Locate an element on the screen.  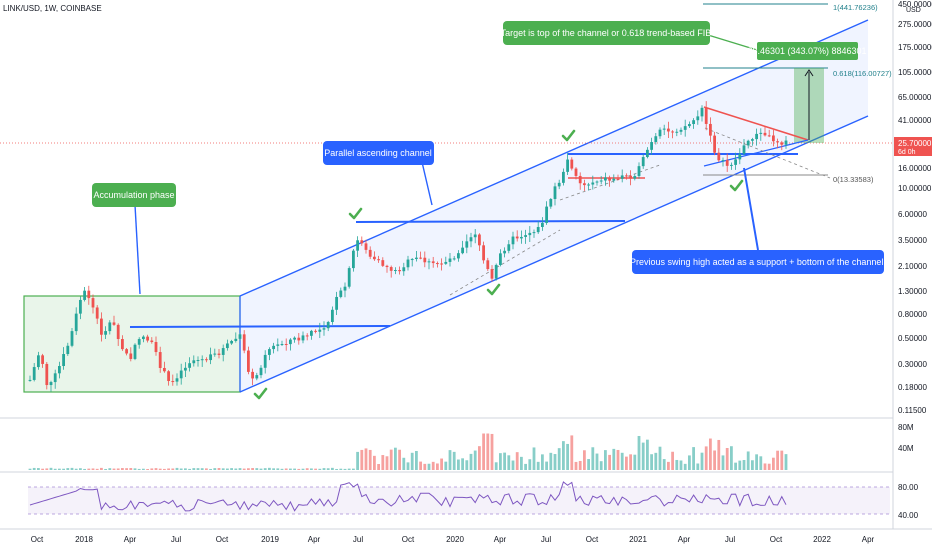
price-tick: 450.00000 is located at coordinates (915, 4).